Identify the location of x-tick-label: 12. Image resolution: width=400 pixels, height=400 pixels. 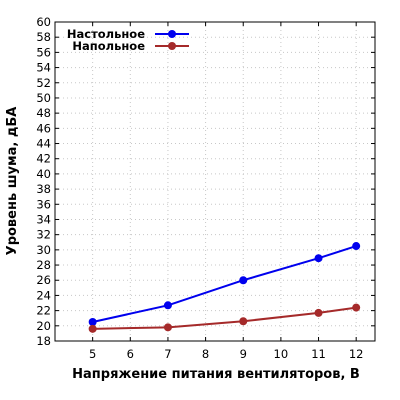
(356, 354).